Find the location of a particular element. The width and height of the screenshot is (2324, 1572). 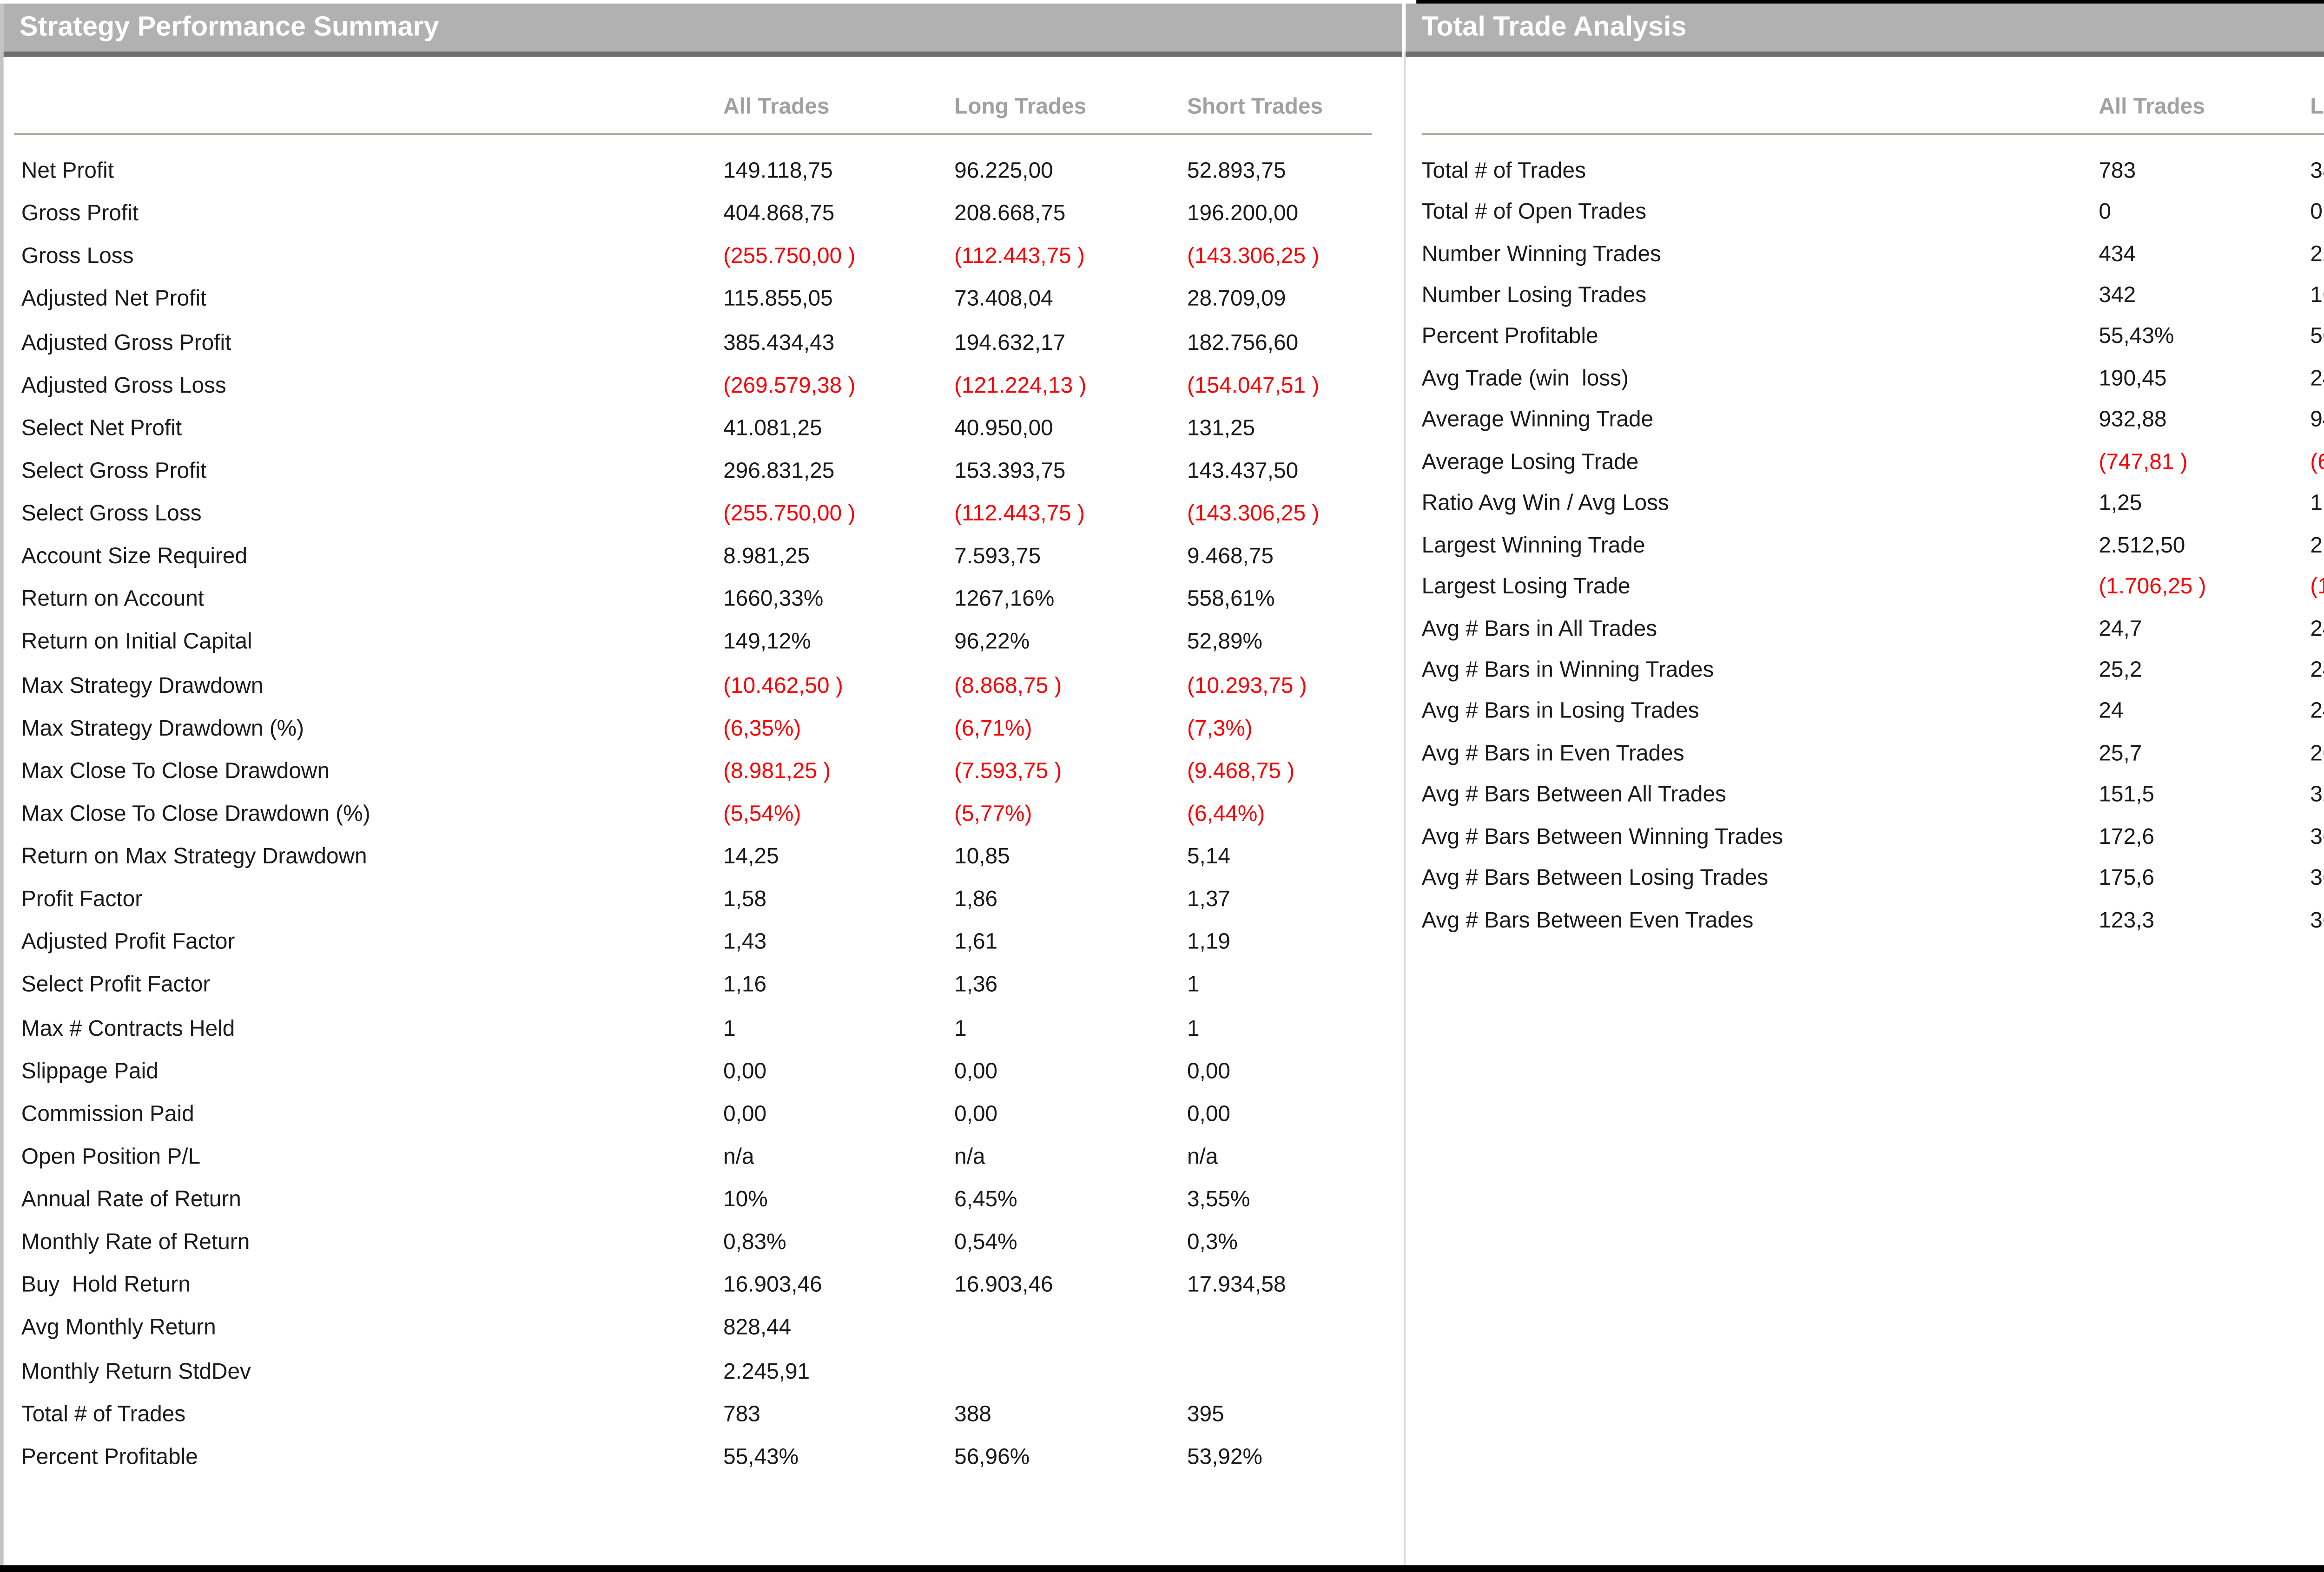

long-trades-value: (6,71%) is located at coordinates (993, 728).